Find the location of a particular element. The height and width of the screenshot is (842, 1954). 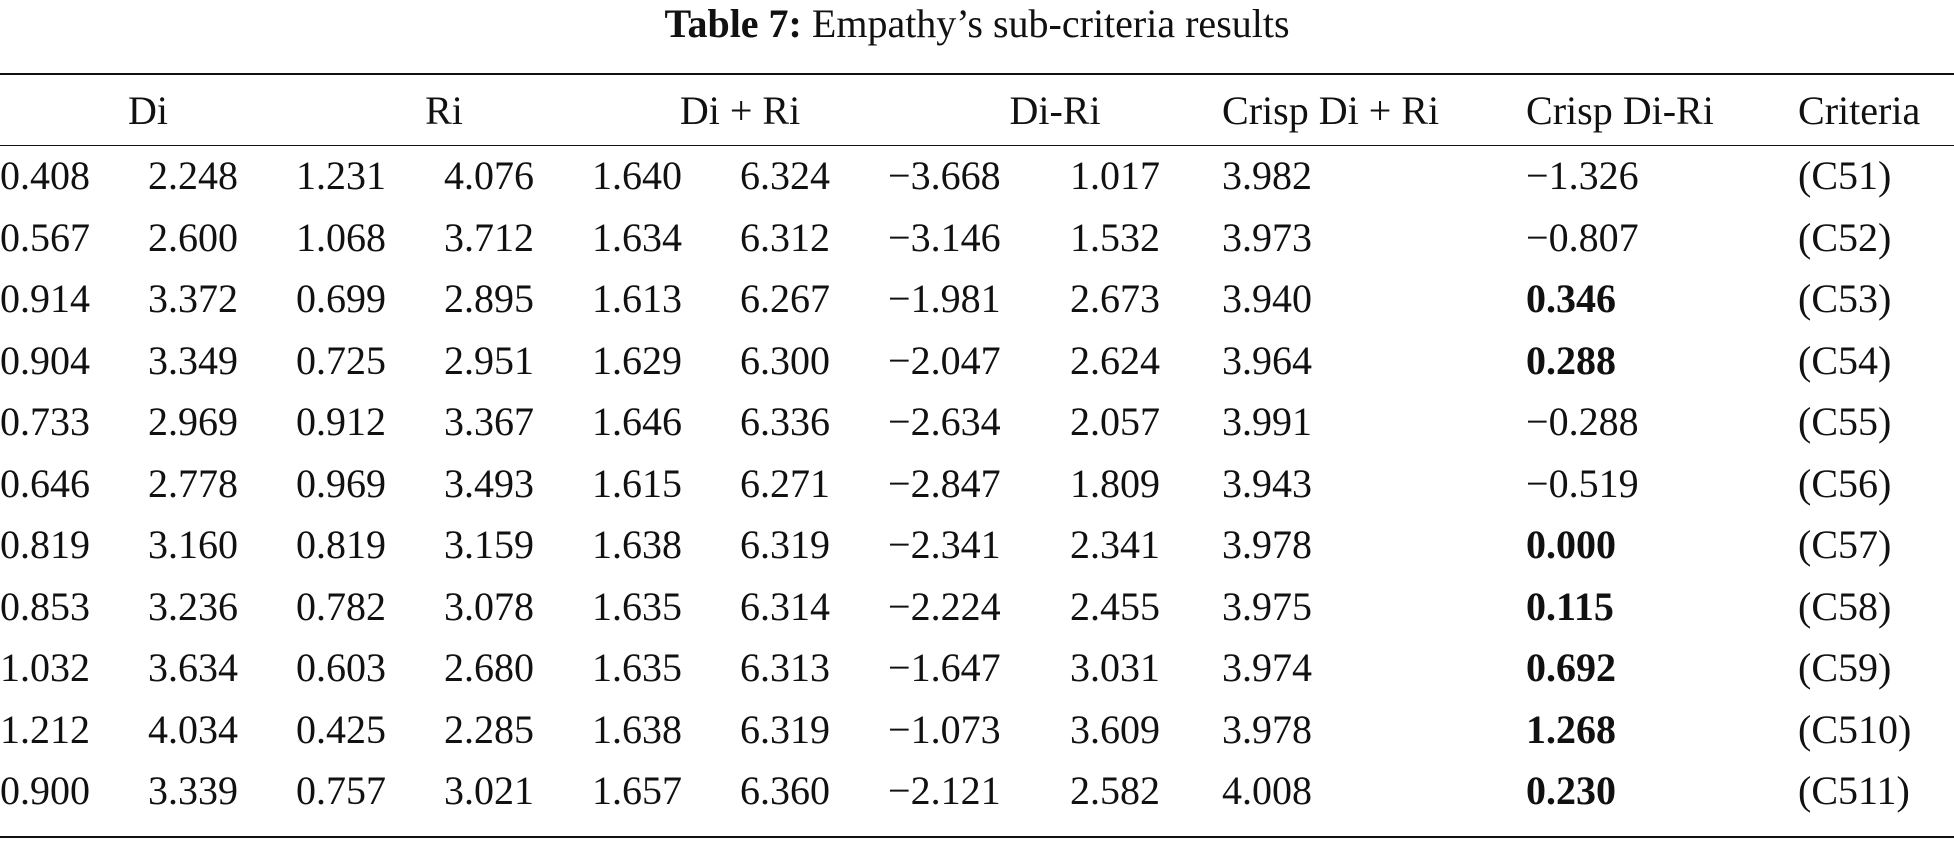

cell-di-minus-ri-upper: 1.532 is located at coordinates (1115, 237).